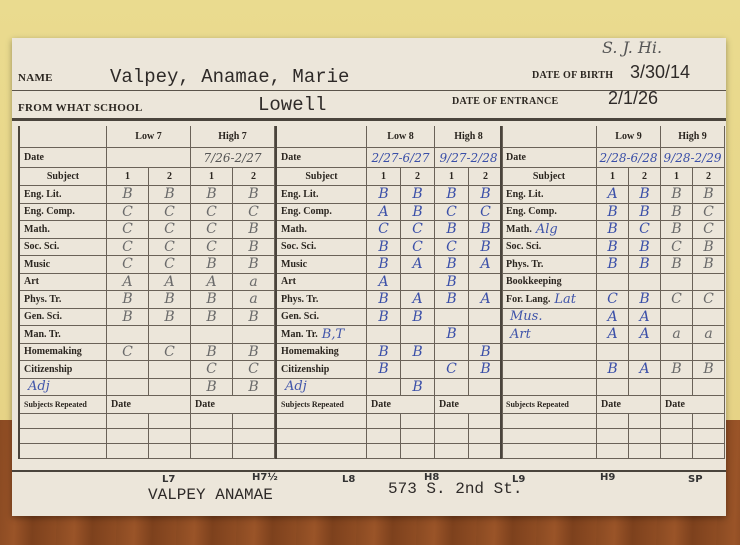 The height and width of the screenshot is (545, 740). What do you see at coordinates (401, 137) in the screenshot?
I see `term-label: Low 8` at bounding box center [401, 137].